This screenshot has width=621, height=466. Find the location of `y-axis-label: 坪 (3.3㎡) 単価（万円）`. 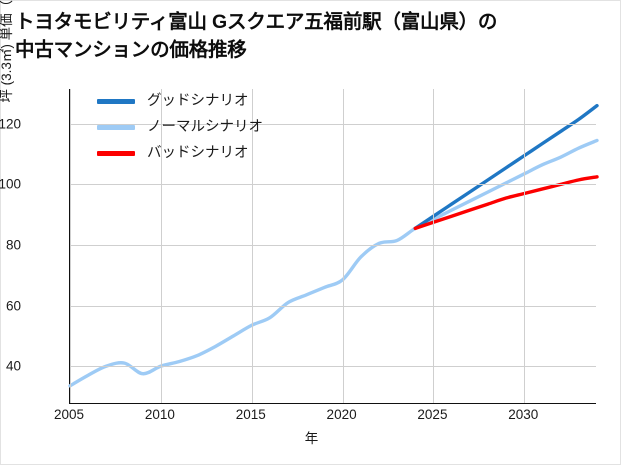

y-axis-label: 坪 (3.3㎡) 単価（万円） is located at coordinates (7, 51).